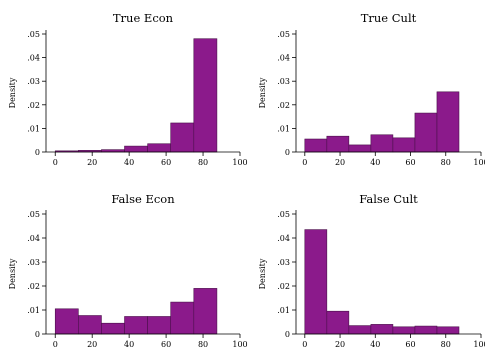 This screenshot has width=485, height=350. What do you see at coordinates (388, 199) in the screenshot?
I see `panel-title: False Cult` at bounding box center [388, 199].